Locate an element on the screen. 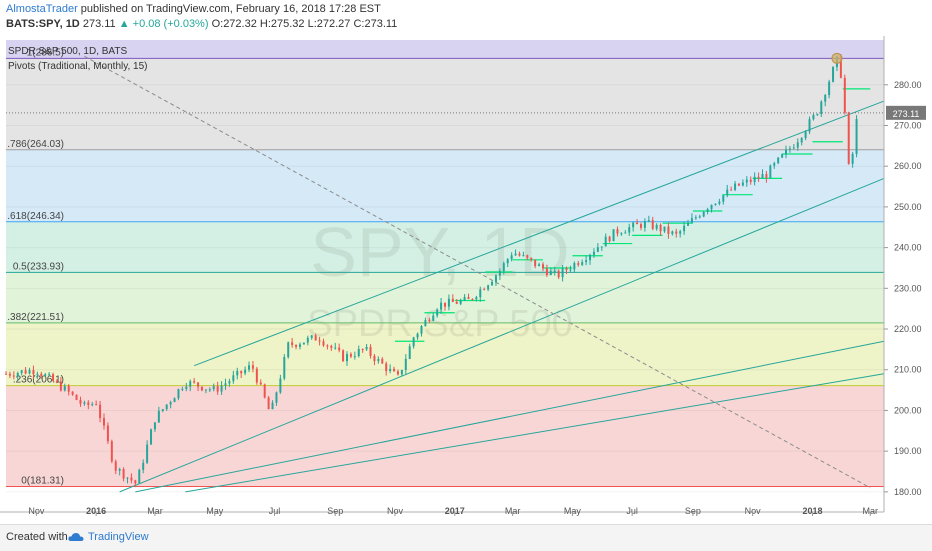 Image resolution: width=932 pixels, height=551 pixels. last-price-badge is located at coordinates (906, 112).